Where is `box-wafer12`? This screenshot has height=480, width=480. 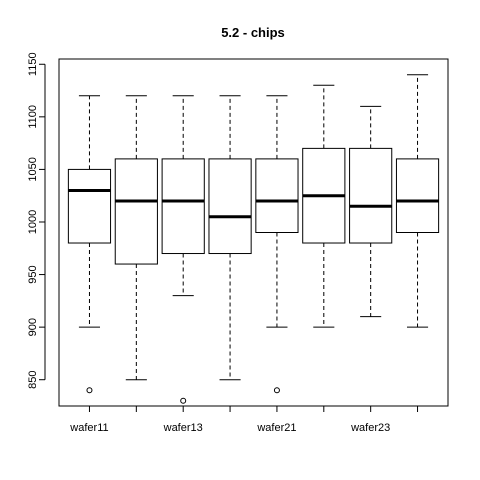 box-wafer12 is located at coordinates (136, 238).